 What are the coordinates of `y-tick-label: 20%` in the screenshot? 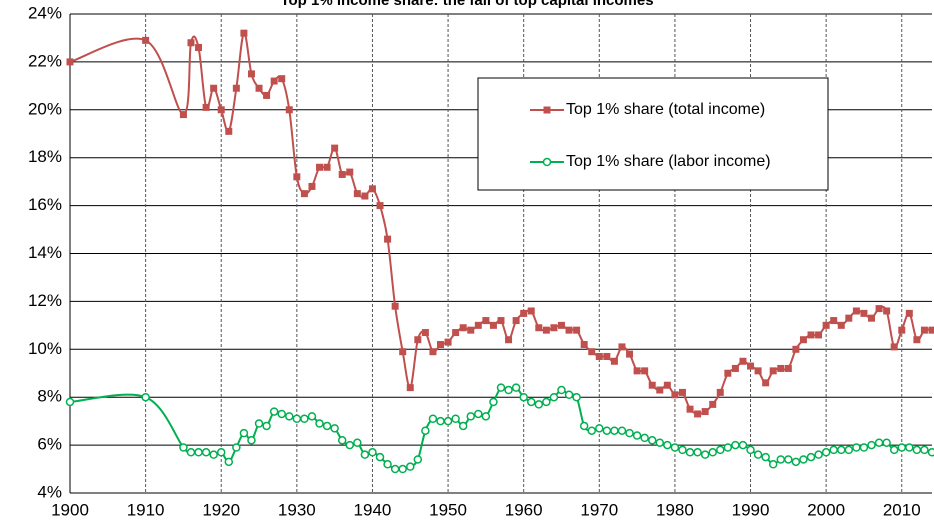 It's located at (45, 108).